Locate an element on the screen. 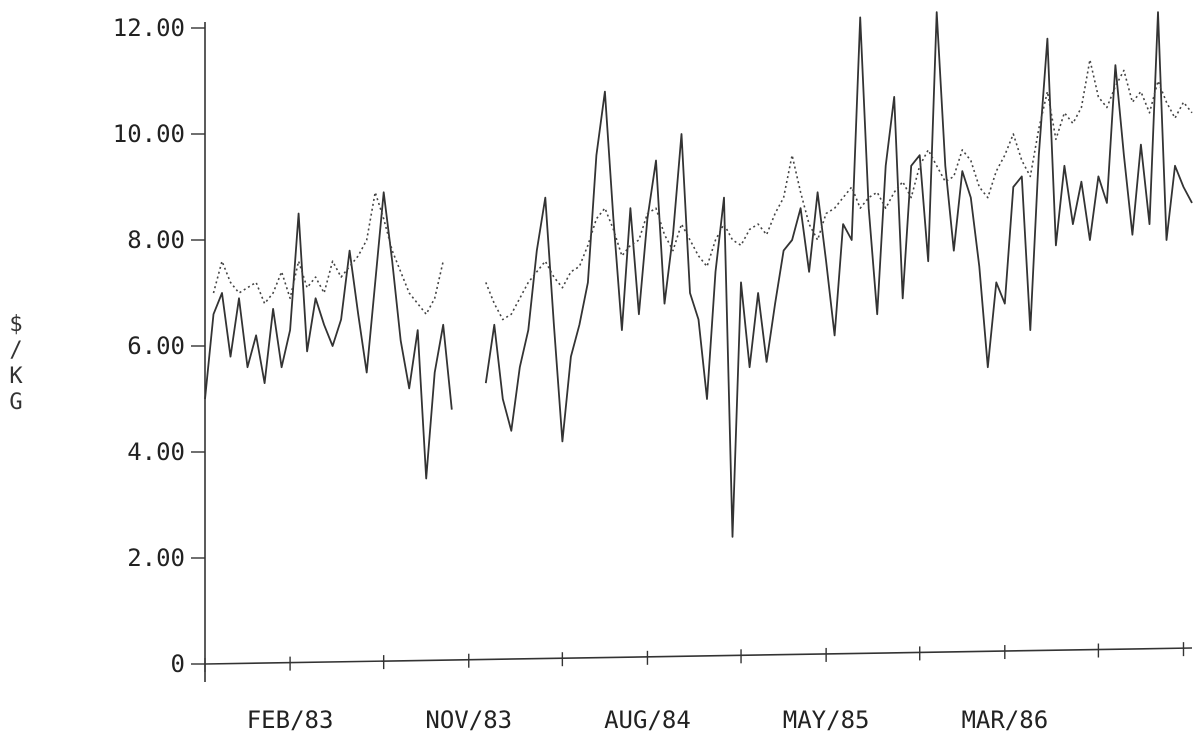  y-tick-label: 12.00 is located at coordinates (149, 28).